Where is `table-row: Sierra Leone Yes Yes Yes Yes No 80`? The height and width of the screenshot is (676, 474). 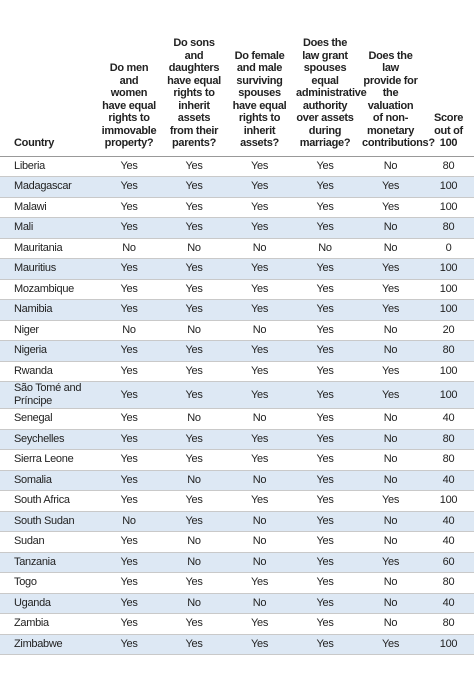 table-row: Sierra Leone Yes Yes Yes Yes No 80 is located at coordinates (237, 460).